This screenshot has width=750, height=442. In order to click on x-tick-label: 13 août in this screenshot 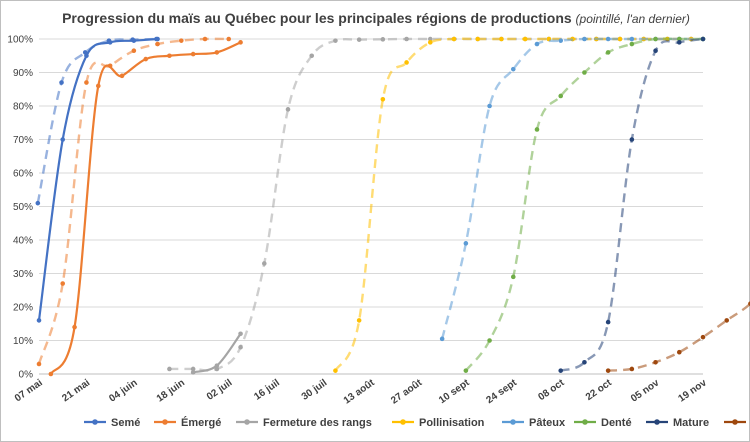, I will do `click(360, 391)`.